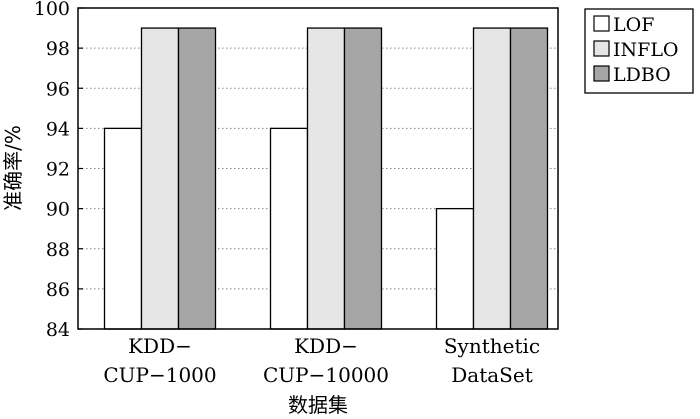 The width and height of the screenshot is (700, 419). I want to click on legend-label-ldbo: LDBO, so click(642, 75).